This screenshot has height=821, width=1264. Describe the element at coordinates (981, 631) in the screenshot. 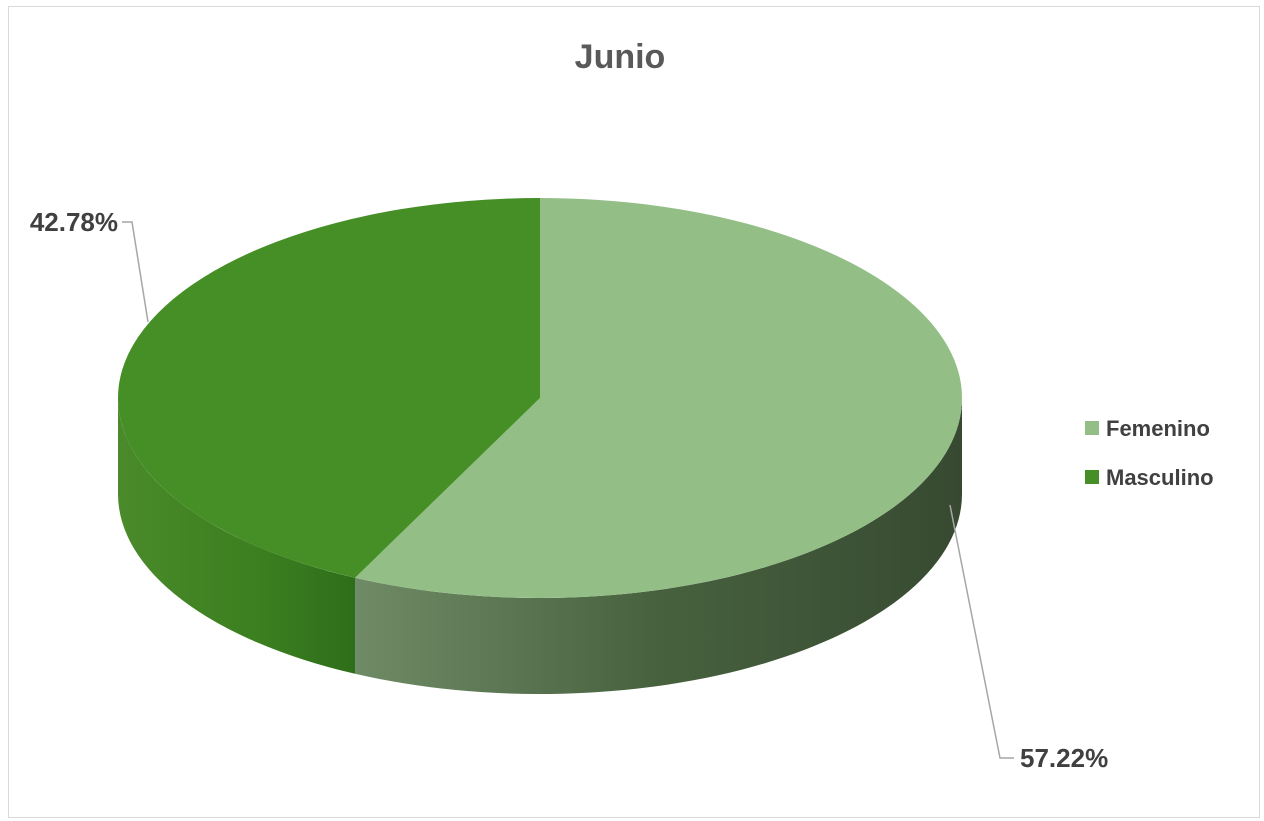

I see `leader-line-femenino` at that location.